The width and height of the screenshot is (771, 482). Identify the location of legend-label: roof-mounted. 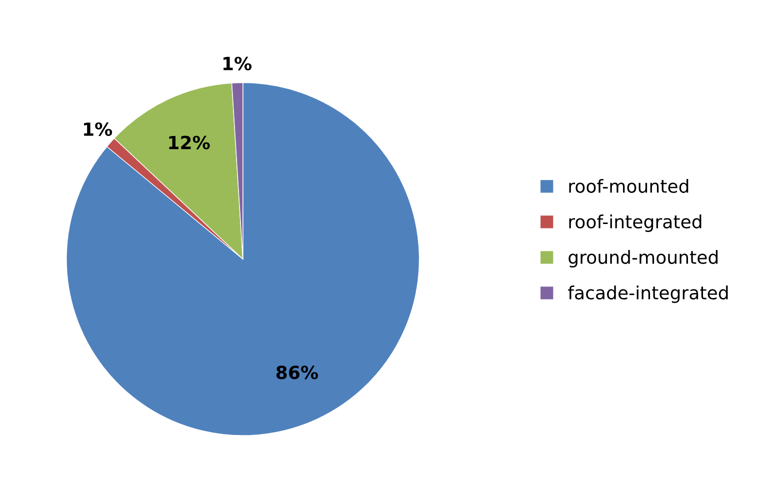
(628, 185).